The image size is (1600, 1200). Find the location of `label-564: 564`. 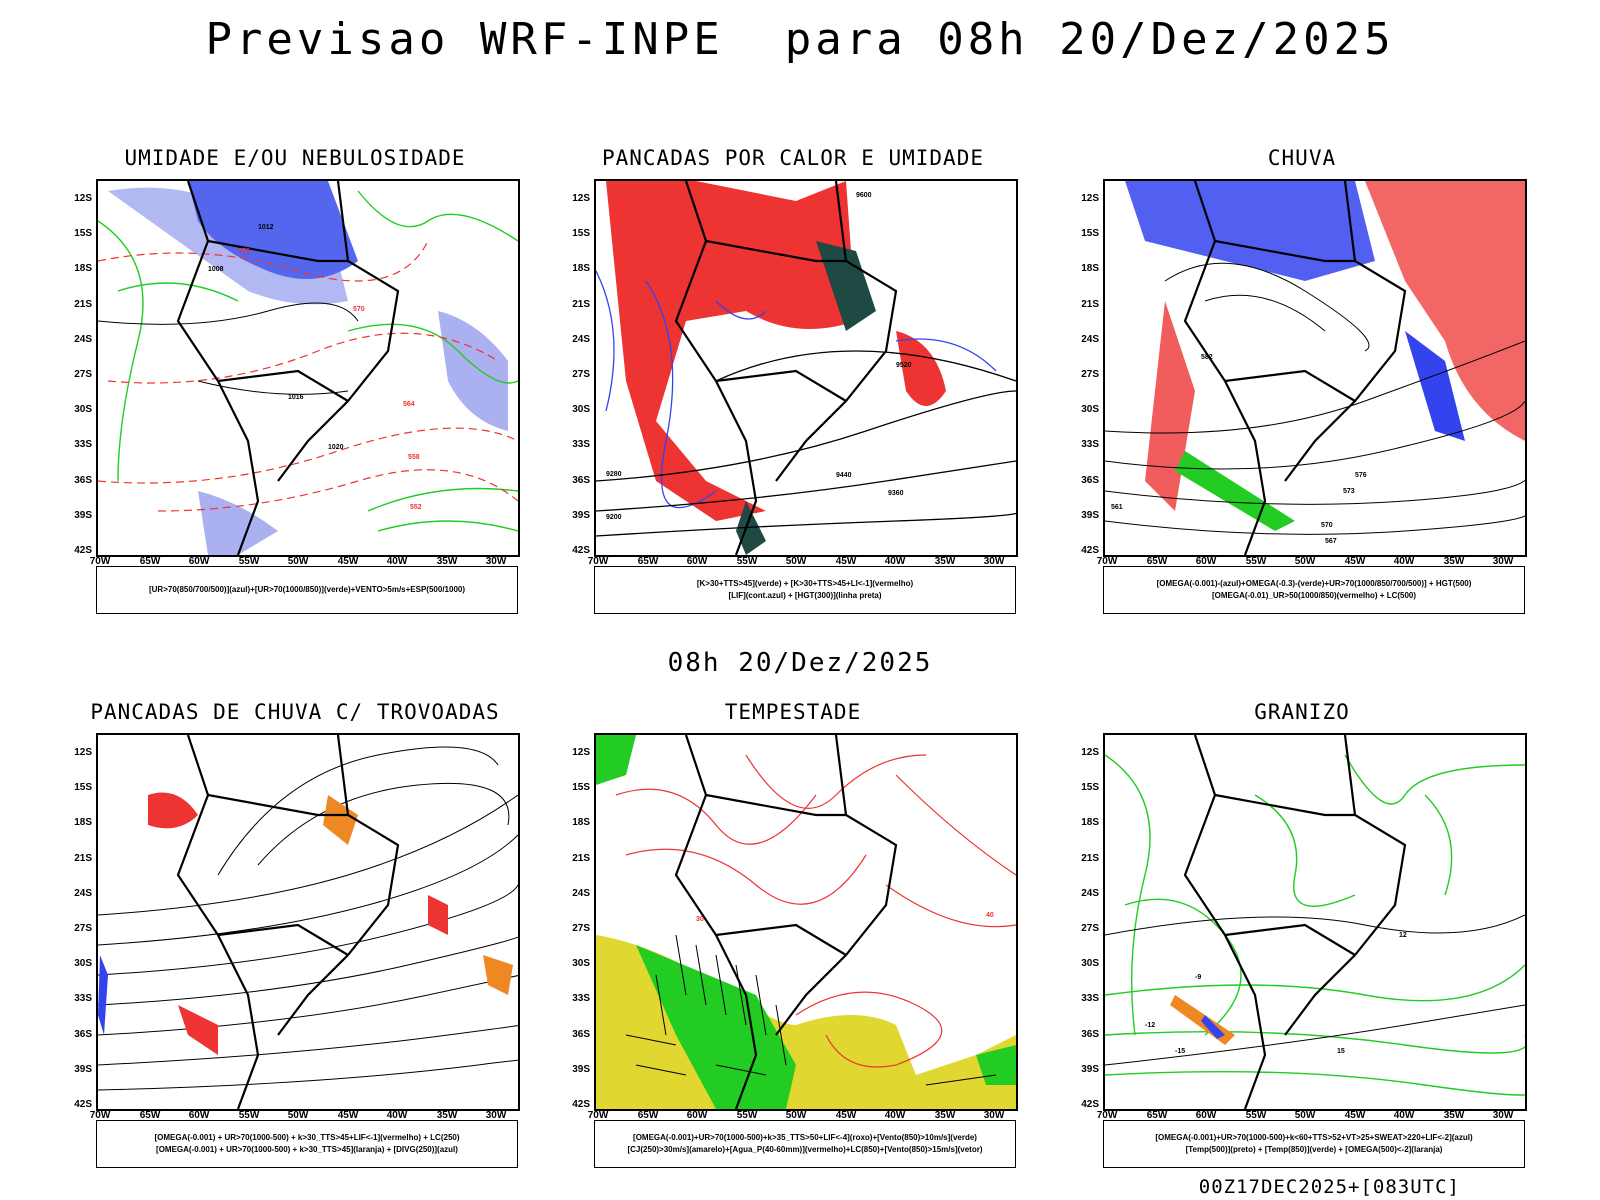

label-564: 564 is located at coordinates (409, 404).